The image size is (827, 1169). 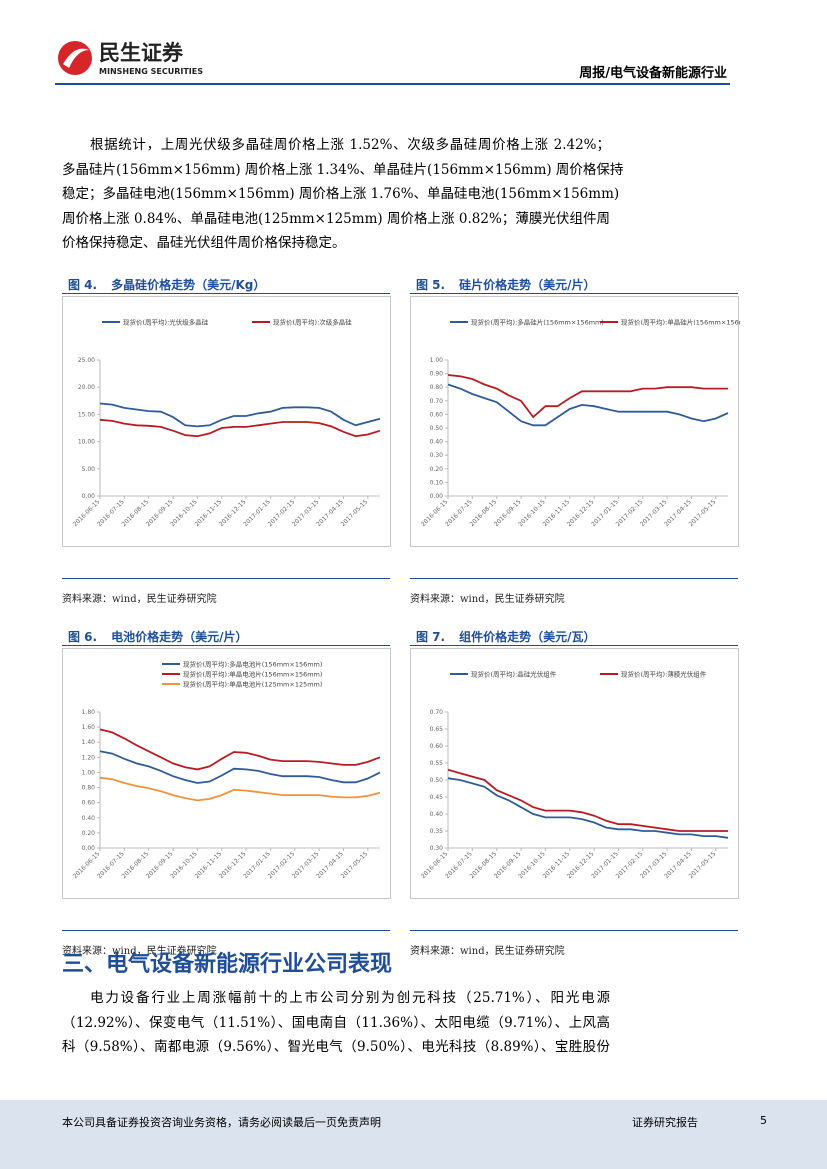 What do you see at coordinates (680, 322) in the screenshot?
I see `legend-label: 现货价(周平均):单晶硅片(156mm×156mm)` at bounding box center [680, 322].